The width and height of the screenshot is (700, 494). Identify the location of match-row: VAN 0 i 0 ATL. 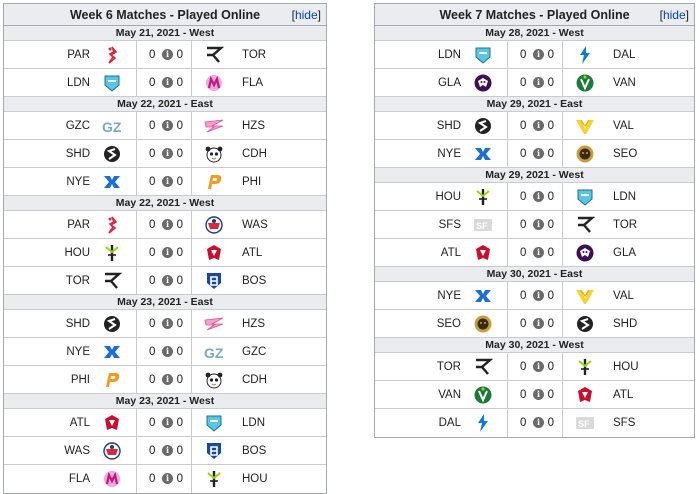
(534, 395).